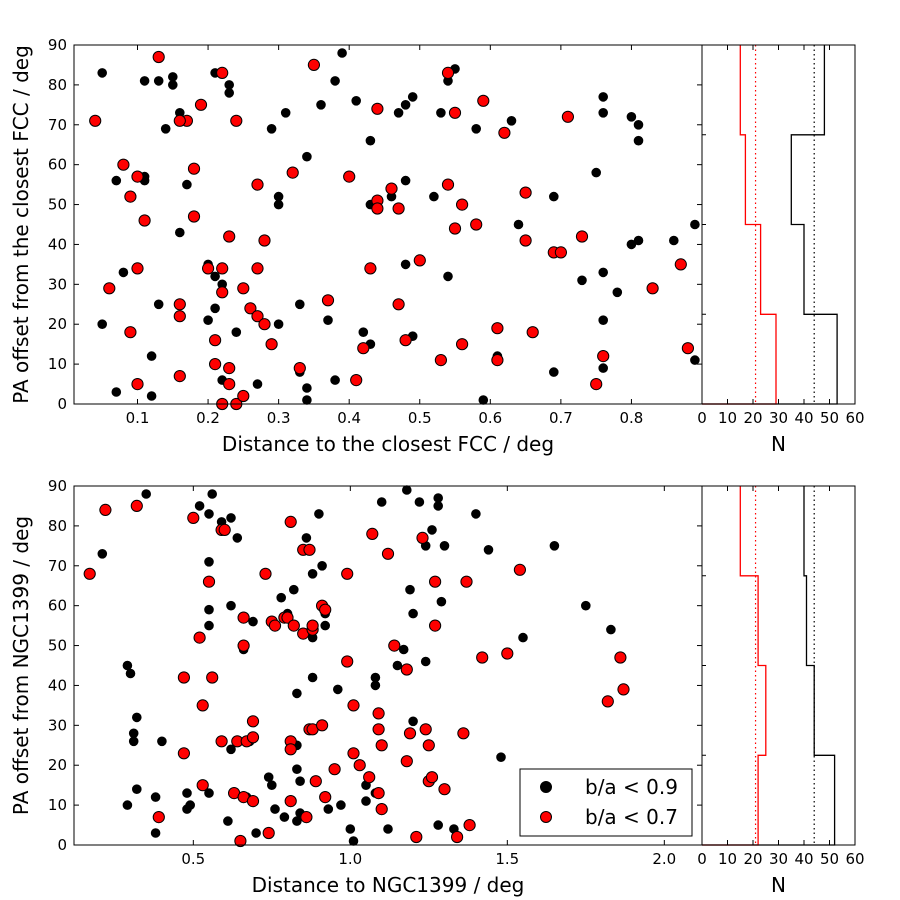  What do you see at coordinates (507, 859) in the screenshot?
I see `x-tick-label: 1.5` at bounding box center [507, 859].